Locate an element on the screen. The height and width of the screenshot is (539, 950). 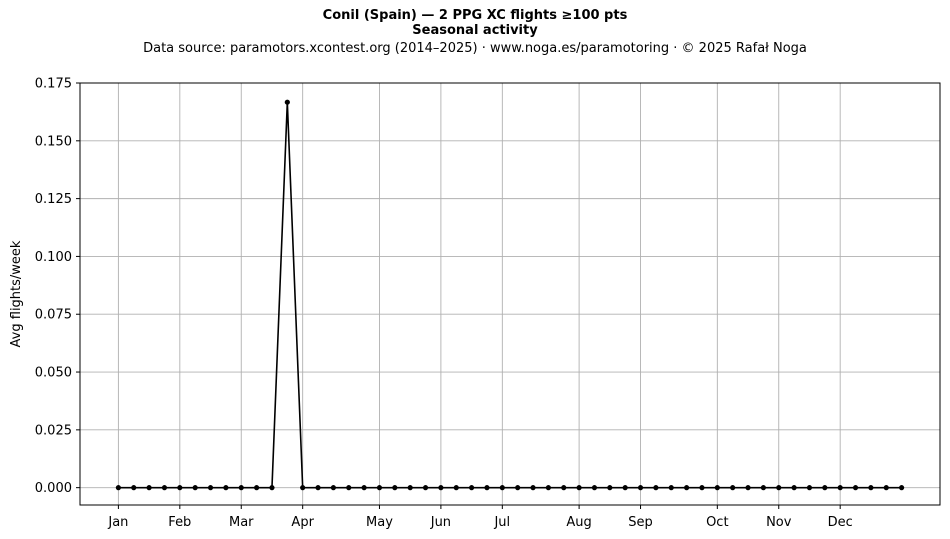
x-tick-label: Apr is located at coordinates (302, 522).